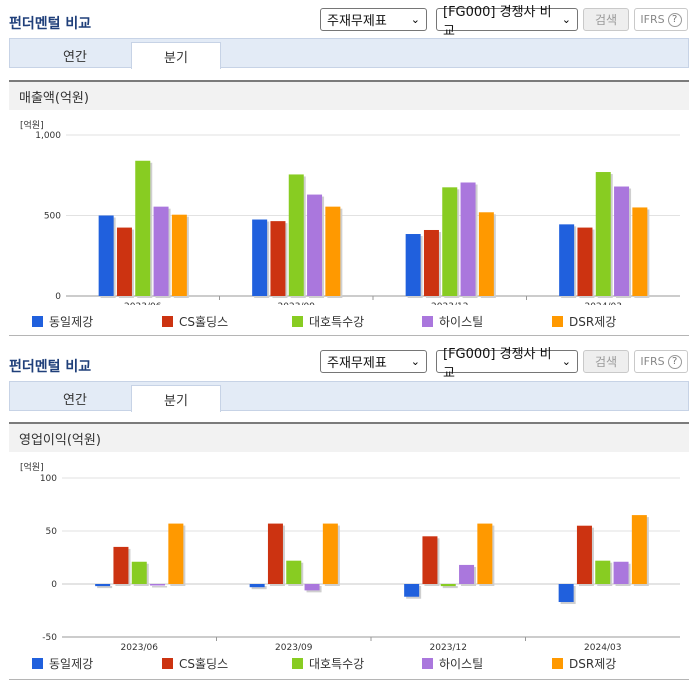  What do you see at coordinates (349, 95) in the screenshot?
I see `metric-header: 매출액(억원)` at bounding box center [349, 95].